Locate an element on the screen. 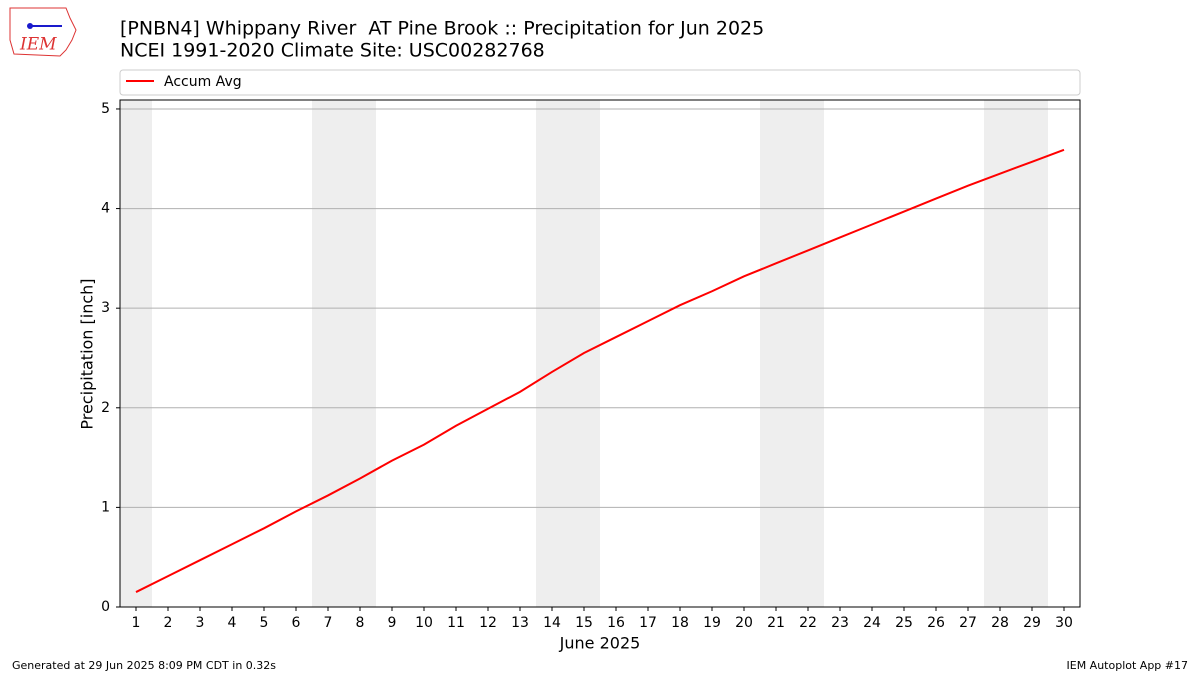 The image size is (1200, 675). y-tick-label: 0 is located at coordinates (105, 607).